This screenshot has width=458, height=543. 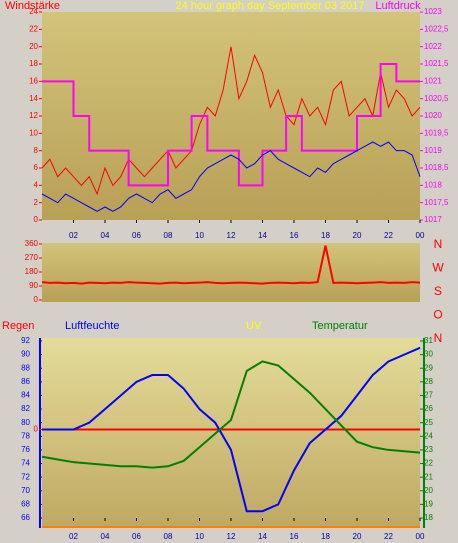 I want to click on y-tick-label: 82, so click(x=25, y=408).